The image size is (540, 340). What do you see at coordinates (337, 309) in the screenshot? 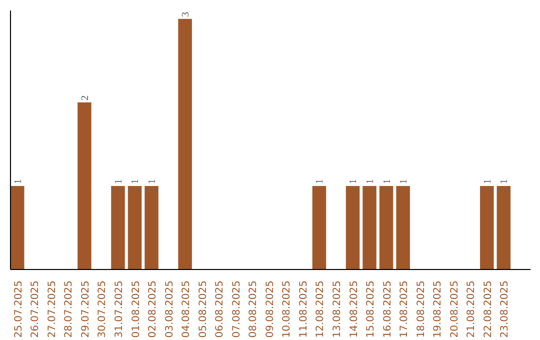
I see `x-tick-label: 13.08.2025` at bounding box center [337, 309].